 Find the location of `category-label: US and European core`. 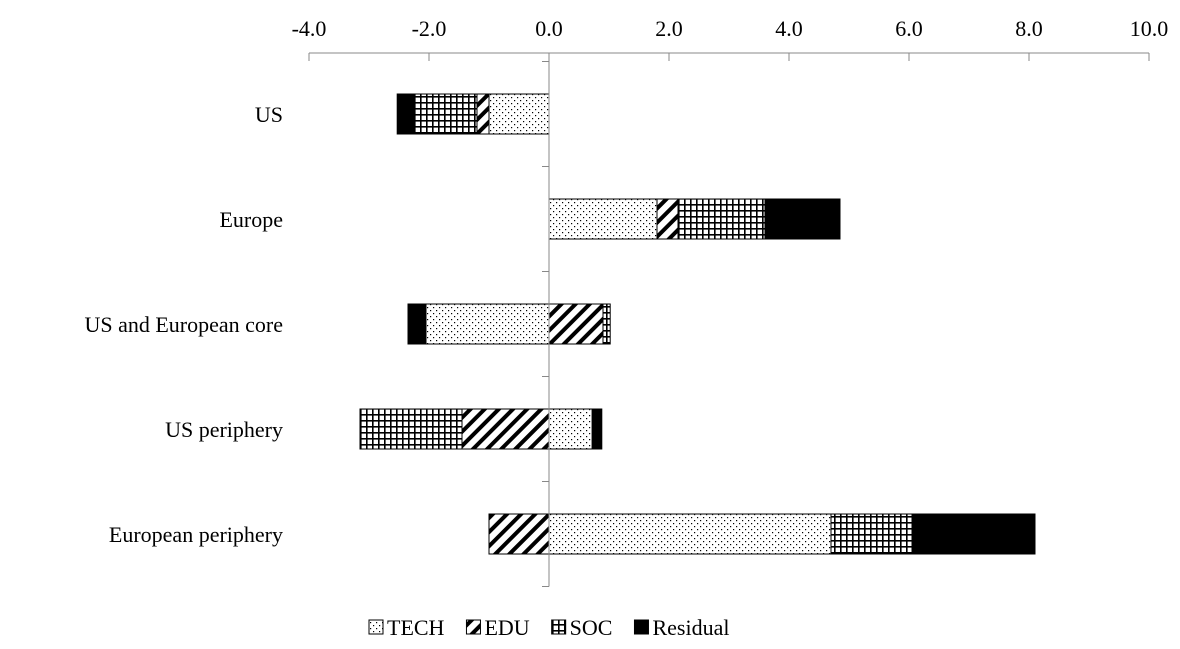

category-label: US and European core is located at coordinates (183, 324).